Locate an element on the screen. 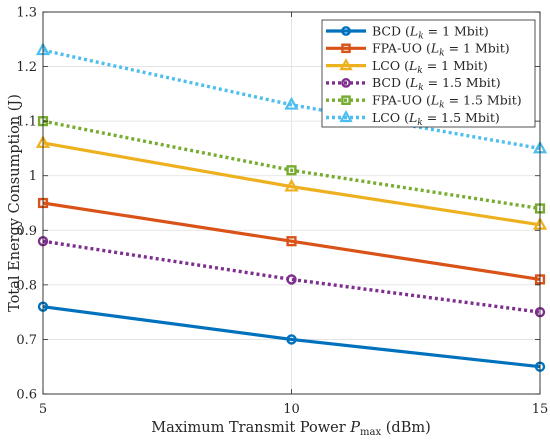 The width and height of the screenshot is (550, 441). y-tick-label: 1.1 is located at coordinates (26, 122).